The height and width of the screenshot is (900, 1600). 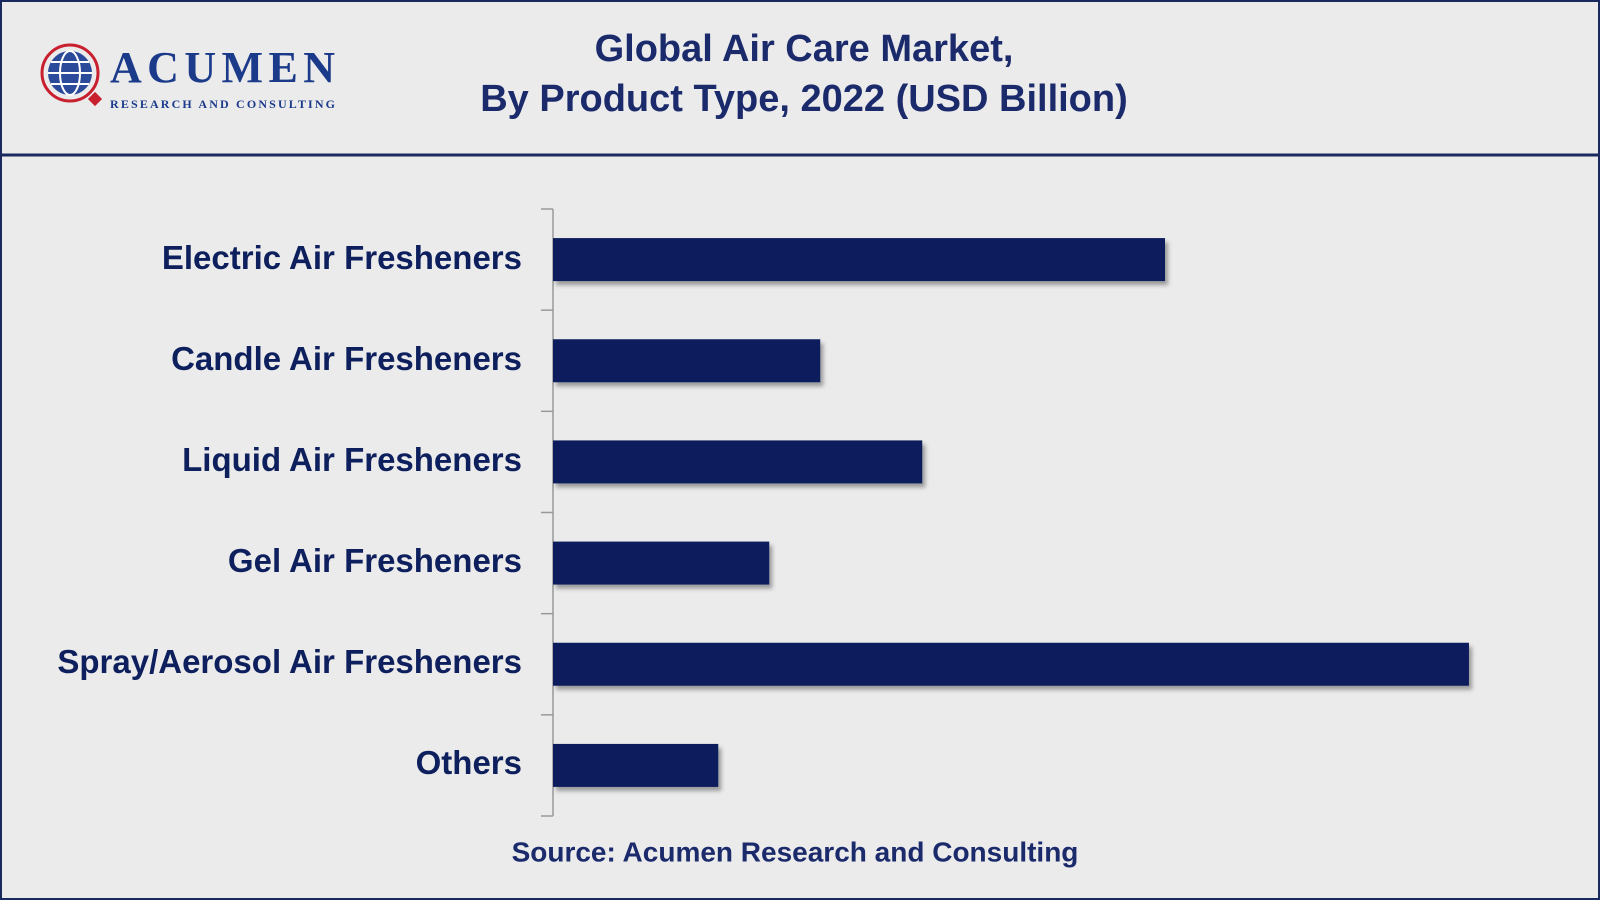 I want to click on y-tick-label: Spray/Aerosol Air Fresheners, so click(x=289, y=662).